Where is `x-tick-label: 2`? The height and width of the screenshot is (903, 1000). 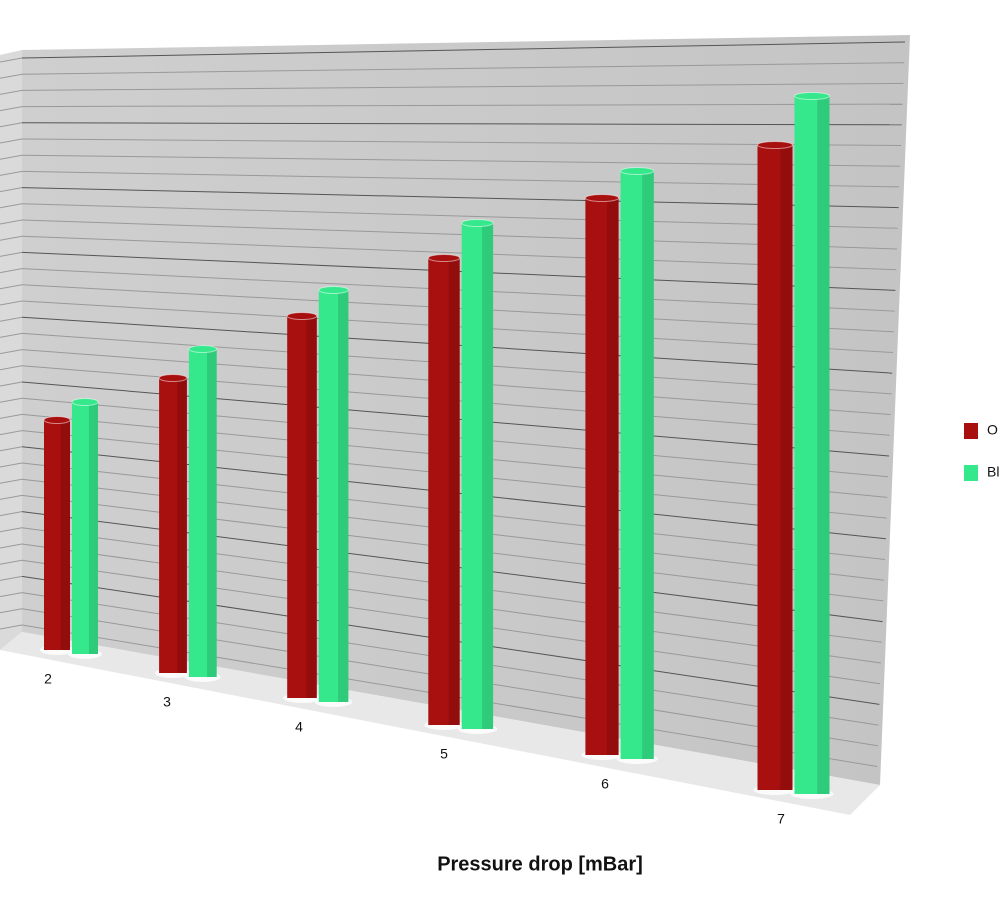
x-tick-label: 2 is located at coordinates (48, 679).